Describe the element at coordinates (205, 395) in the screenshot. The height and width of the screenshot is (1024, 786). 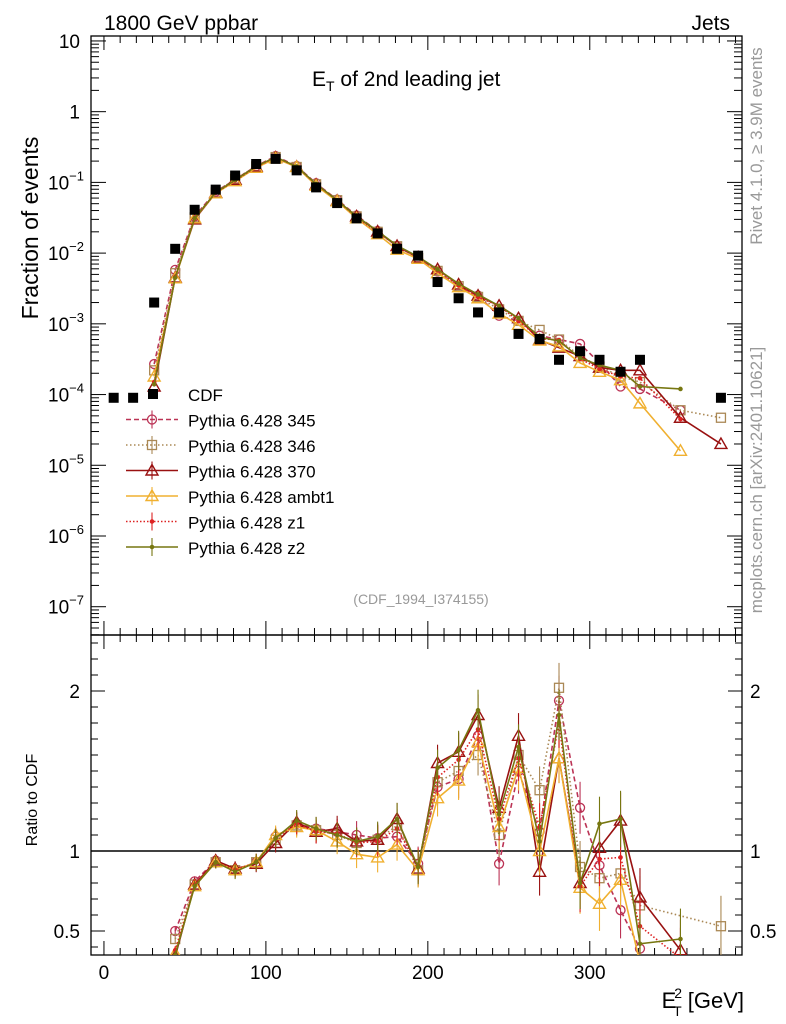
I see `legend-cdf-label: CDF` at that location.